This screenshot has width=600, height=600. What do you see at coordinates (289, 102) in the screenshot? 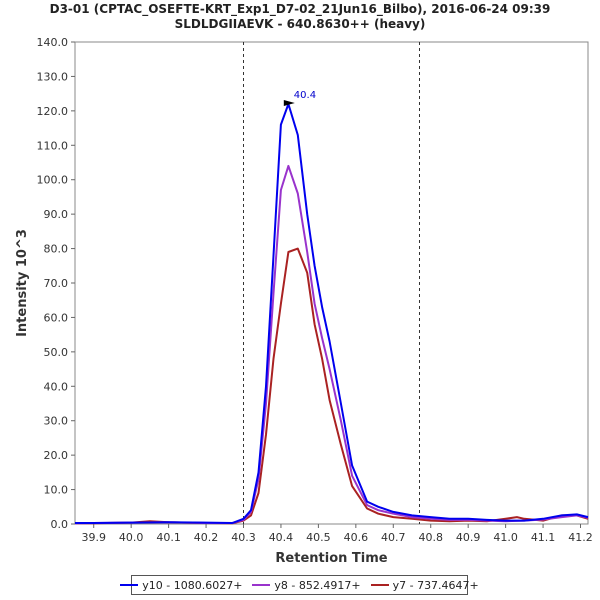
I see `peak-marker-icon` at bounding box center [289, 102].